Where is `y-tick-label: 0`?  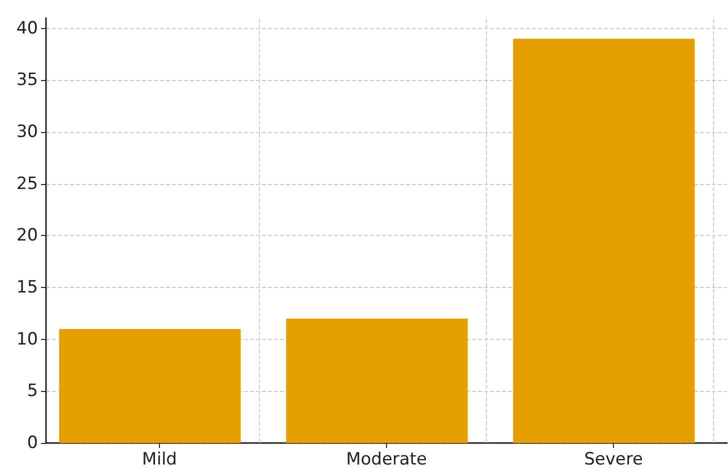
y-tick-label: 0 is located at coordinates (32, 443).